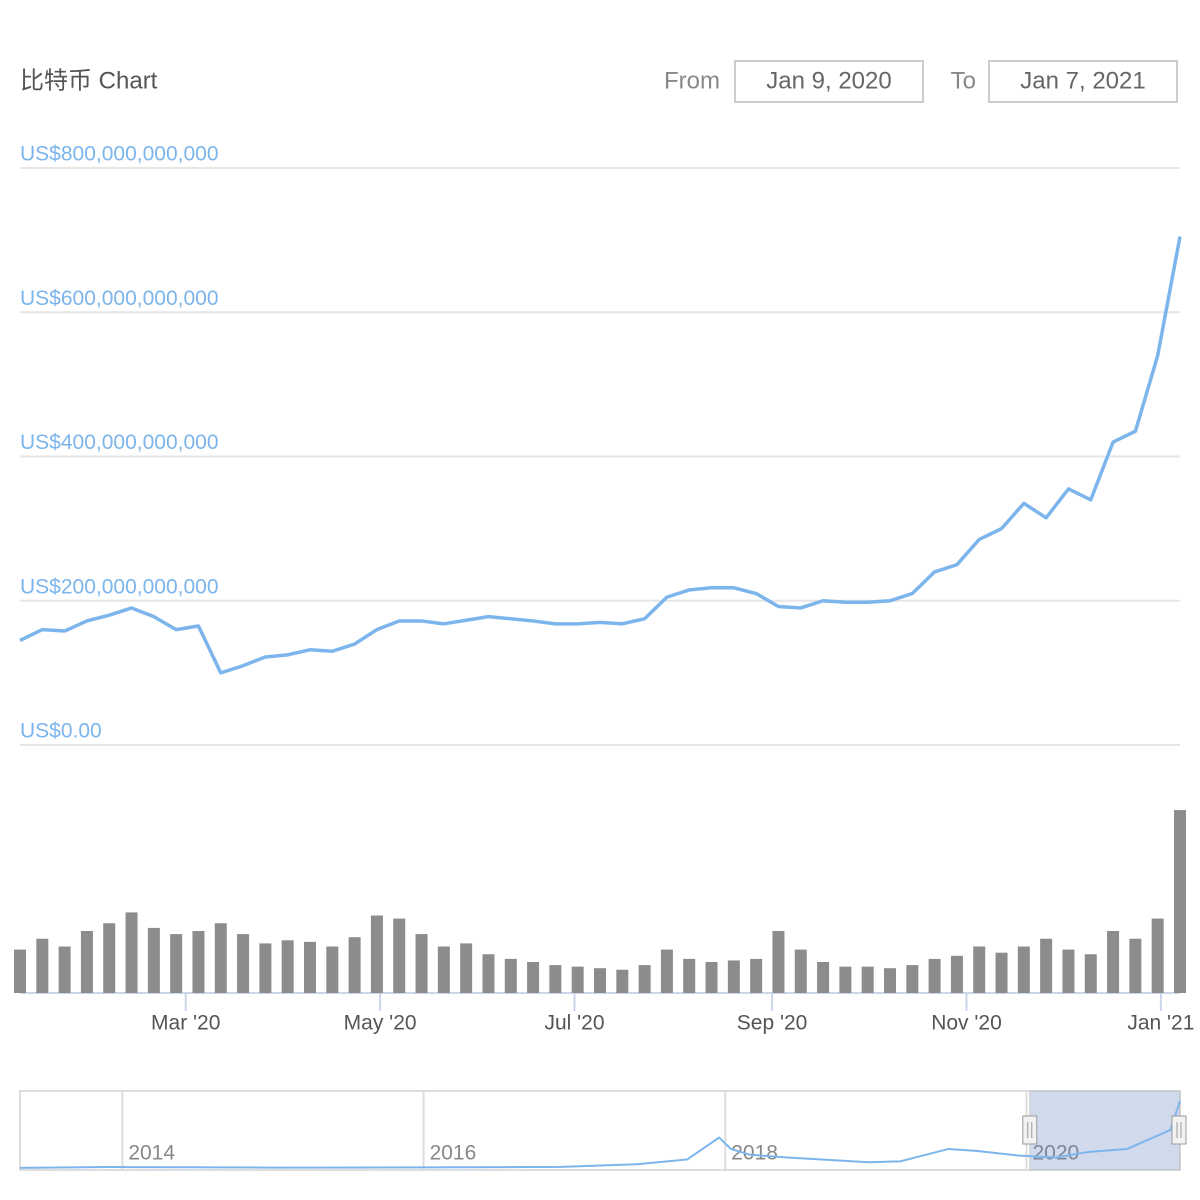 This screenshot has width=1200, height=1200. What do you see at coordinates (61, 731) in the screenshot?
I see `y-tick-label: US$0.00` at bounding box center [61, 731].